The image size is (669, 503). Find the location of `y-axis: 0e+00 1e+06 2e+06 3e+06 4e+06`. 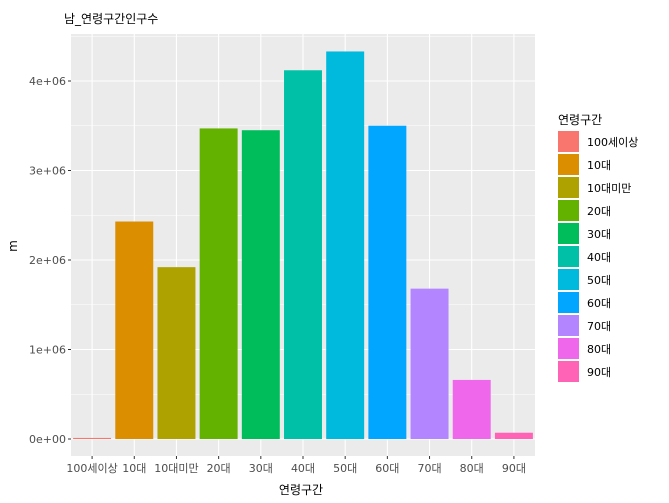

y-axis: 0e+00 1e+06 2e+06 3e+06 4e+06 is located at coordinates (50, 260).